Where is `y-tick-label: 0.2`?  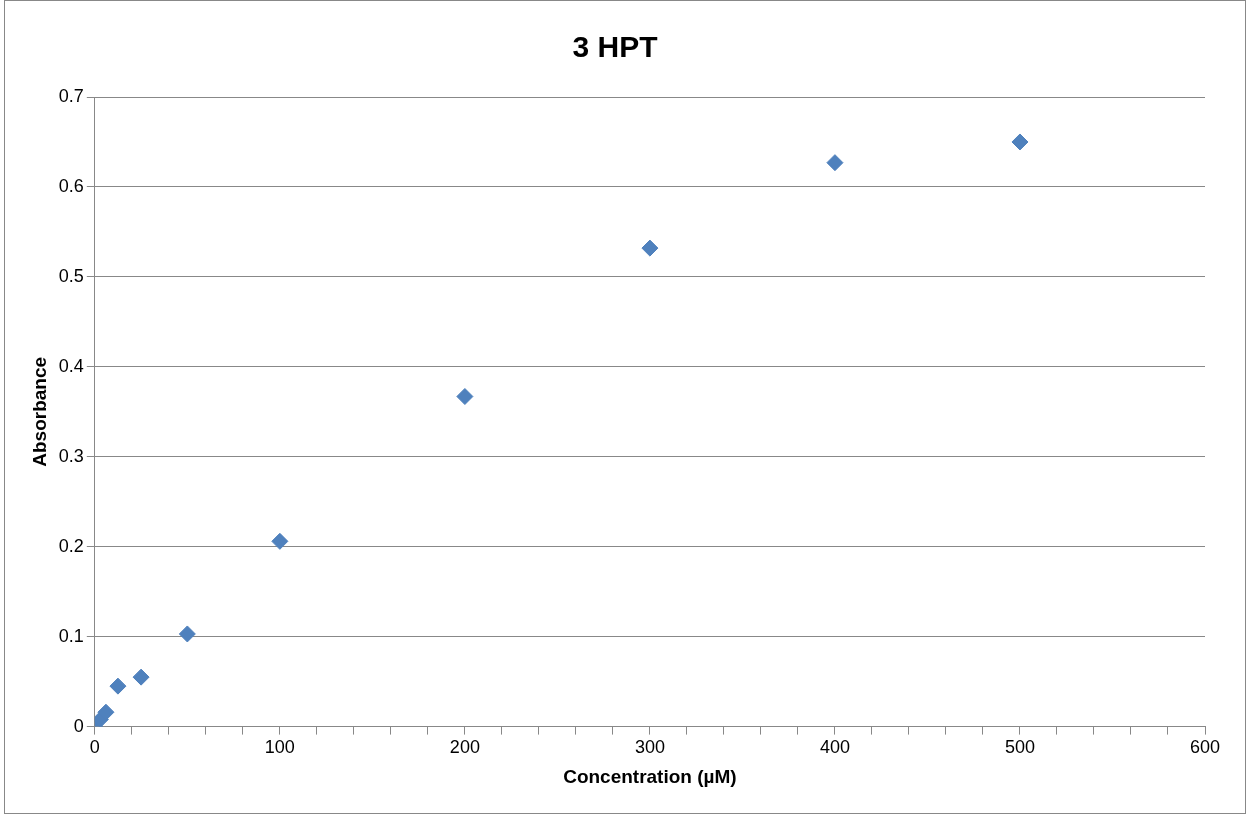 y-tick-label: 0.2 is located at coordinates (71, 545).